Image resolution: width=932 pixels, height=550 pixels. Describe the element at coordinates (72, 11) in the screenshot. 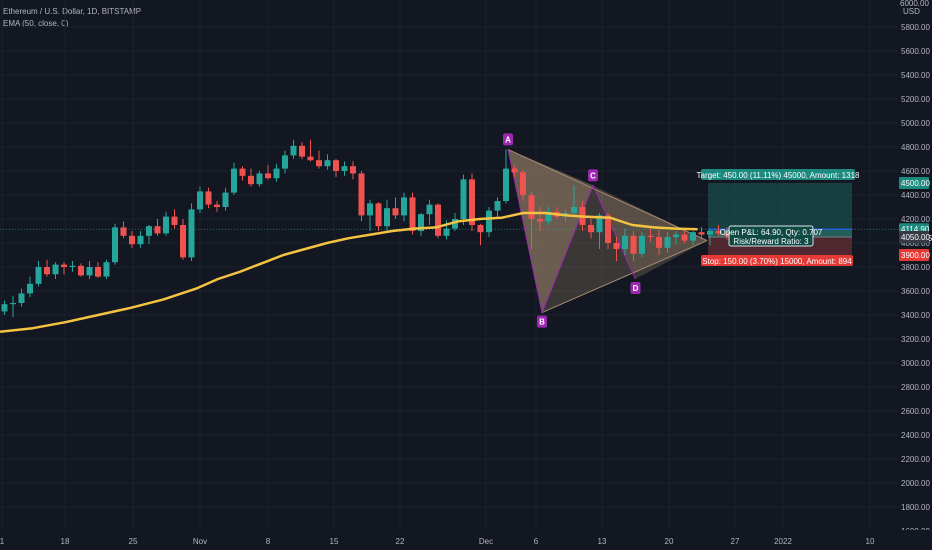

I see `symbol-title: Ethereum / U.S. Dollar, 1D, BITSTAMP` at that location.